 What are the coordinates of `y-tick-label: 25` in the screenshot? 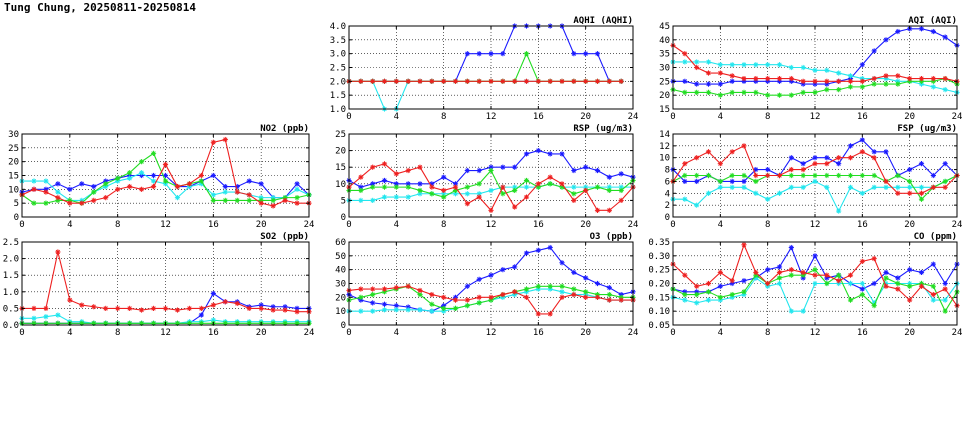 It's located at (340, 135).